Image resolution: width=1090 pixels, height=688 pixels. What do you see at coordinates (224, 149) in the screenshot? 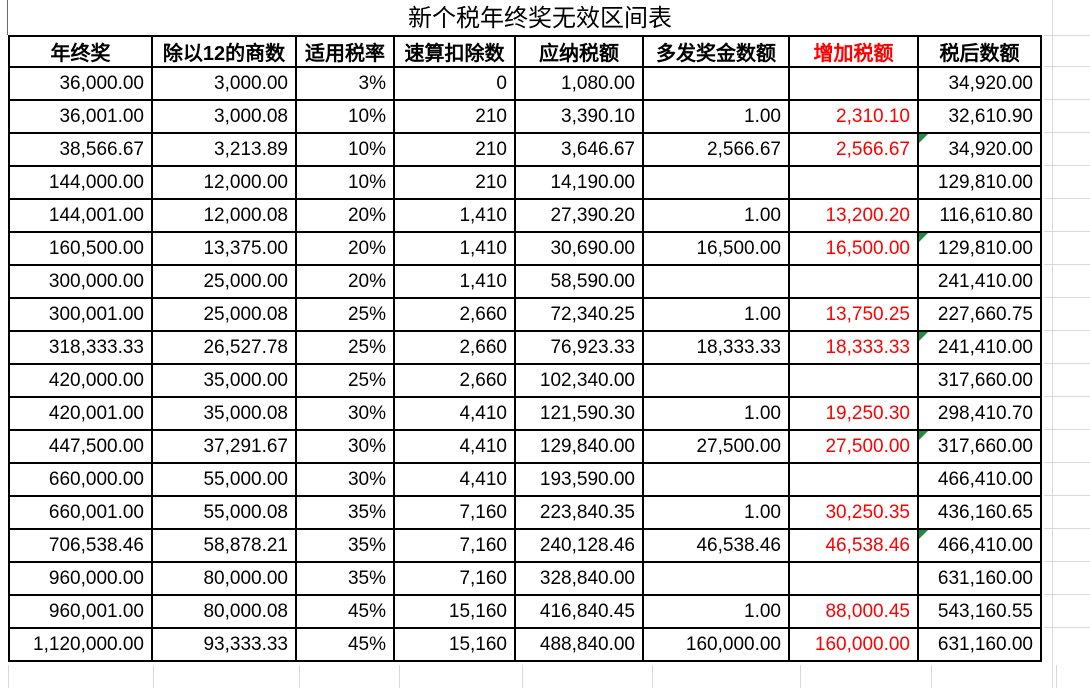
I see `cell-r3-c2: 3,213.89` at bounding box center [224, 149].